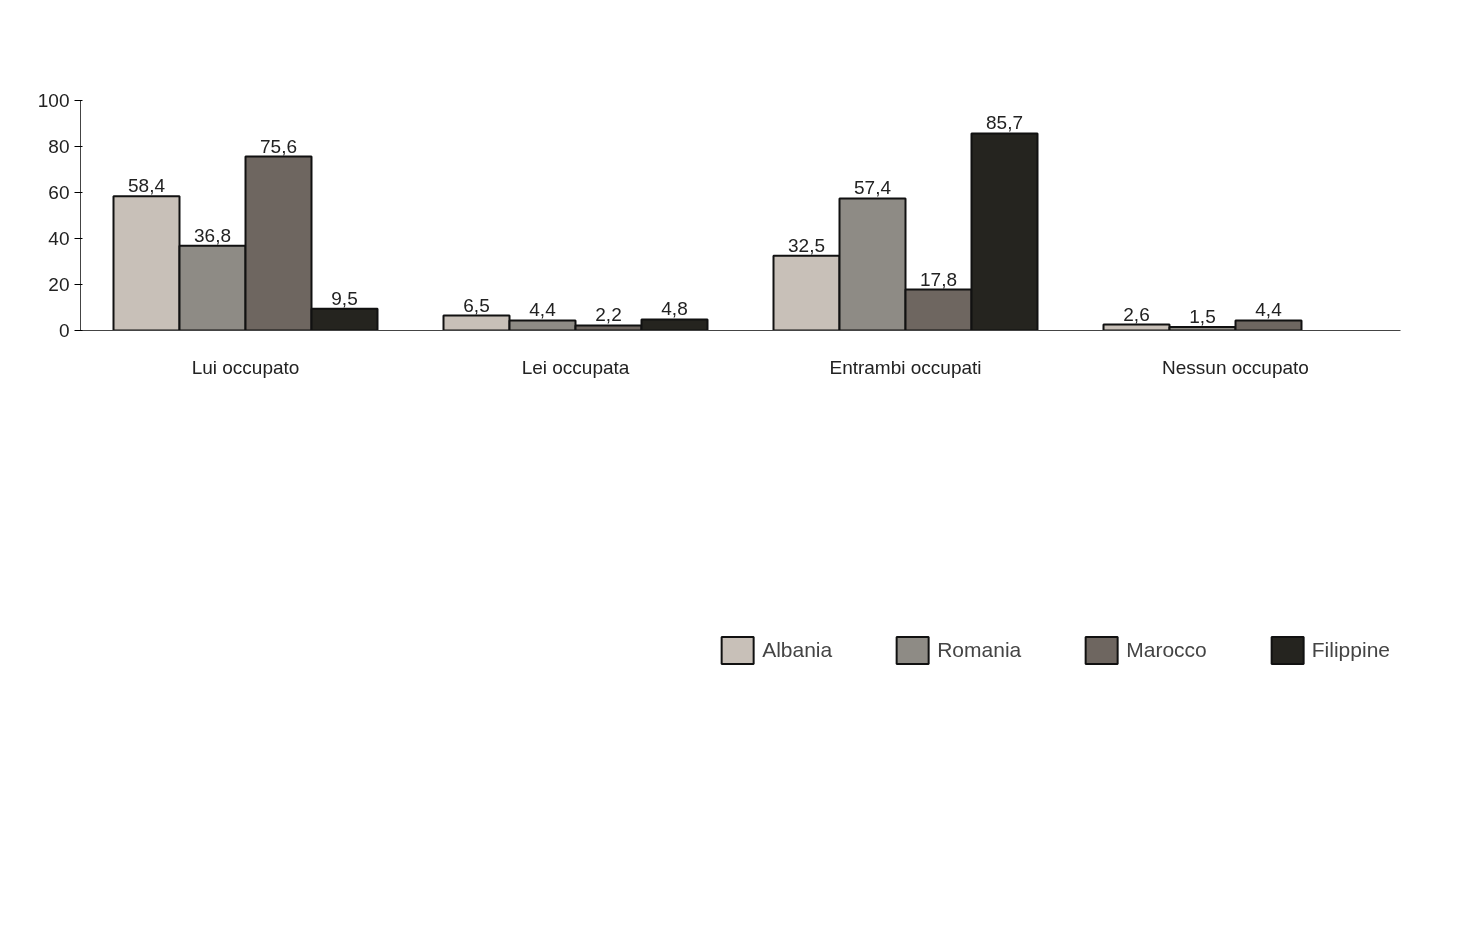 This screenshot has height=936, width=1475. I want to click on legend-label: Marocco, so click(1166, 650).